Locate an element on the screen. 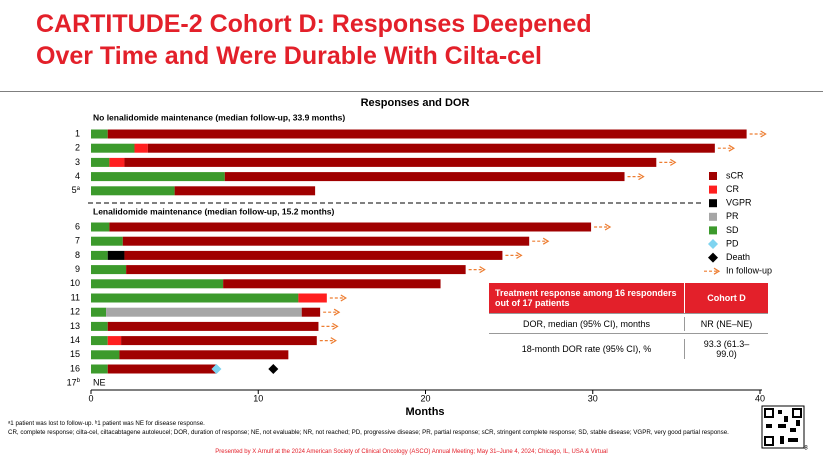 The image size is (823, 468). legend-label: PR is located at coordinates (732, 216).